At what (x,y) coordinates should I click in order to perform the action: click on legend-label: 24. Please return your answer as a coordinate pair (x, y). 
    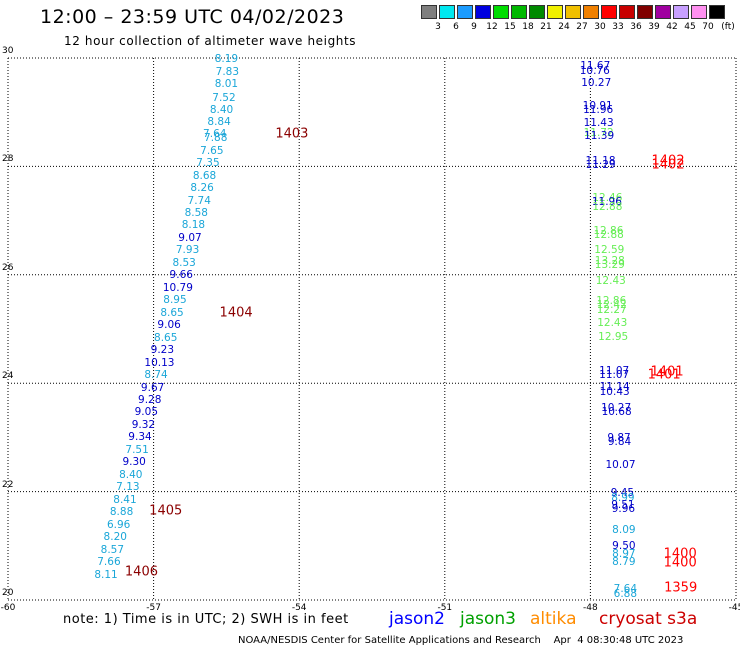
    Looking at the image, I should click on (564, 27).